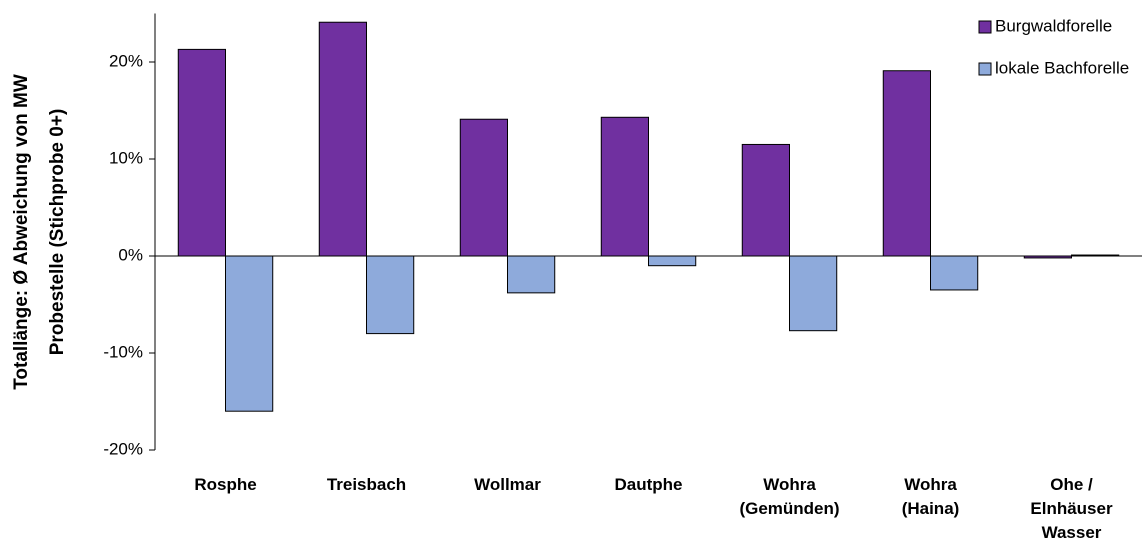  I want to click on x-tick-label: Wollmar, so click(507, 484).